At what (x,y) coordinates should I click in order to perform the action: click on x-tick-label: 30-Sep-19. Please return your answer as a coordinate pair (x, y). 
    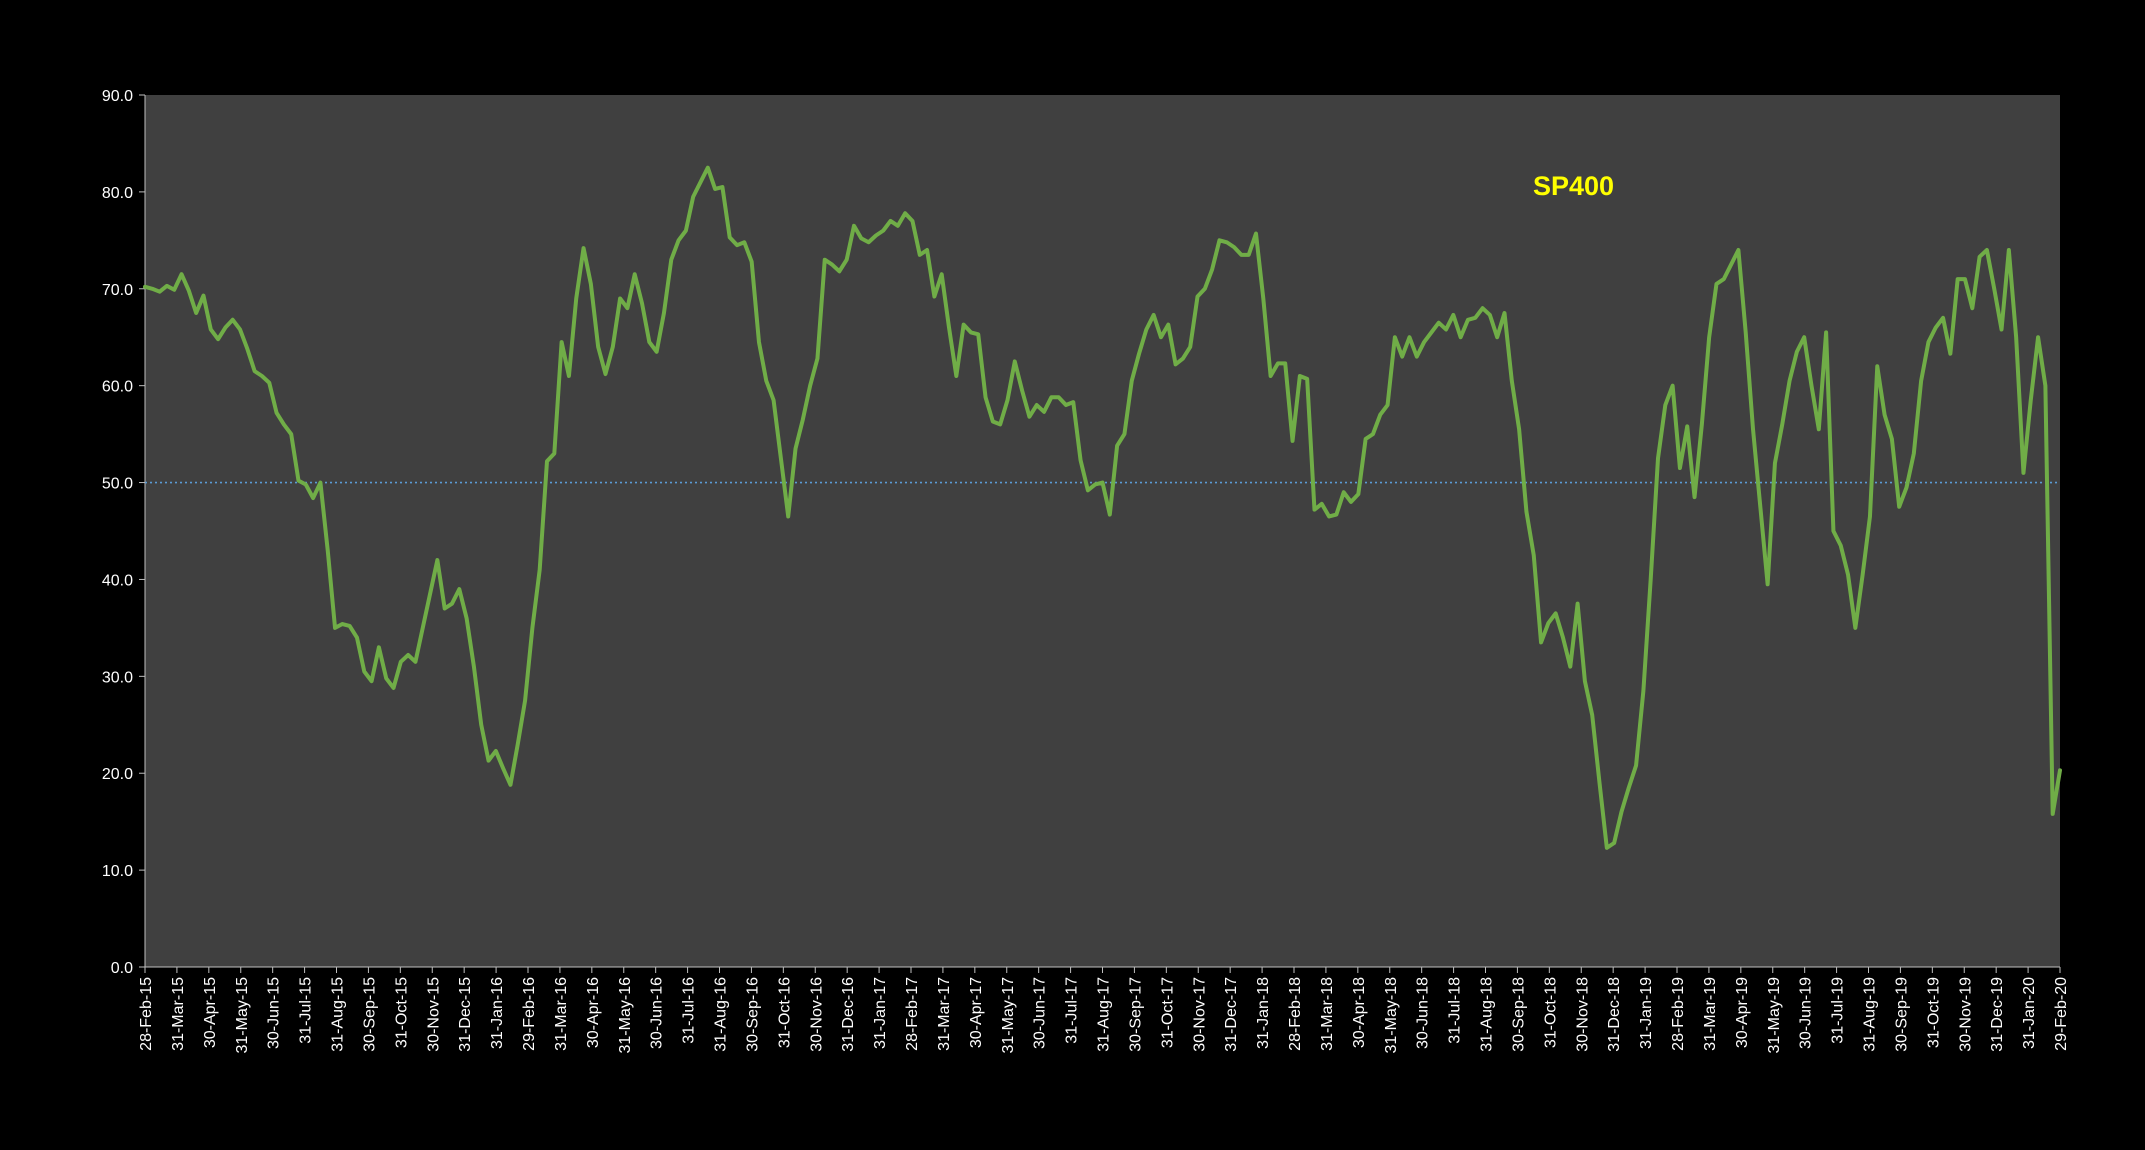
    Looking at the image, I should click on (1901, 1014).